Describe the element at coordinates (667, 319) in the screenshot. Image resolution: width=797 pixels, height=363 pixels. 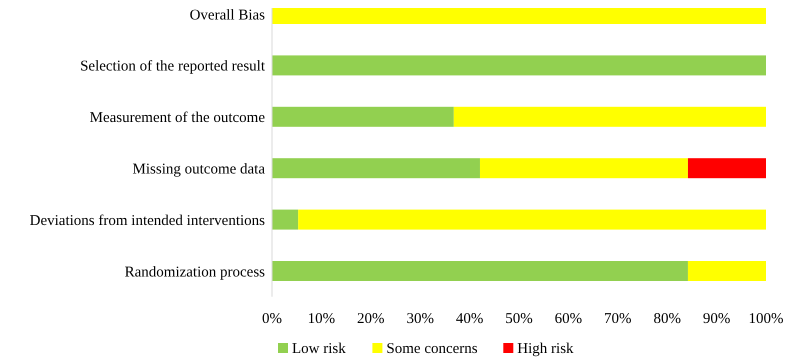
I see `x-tick-label: 80%` at that location.